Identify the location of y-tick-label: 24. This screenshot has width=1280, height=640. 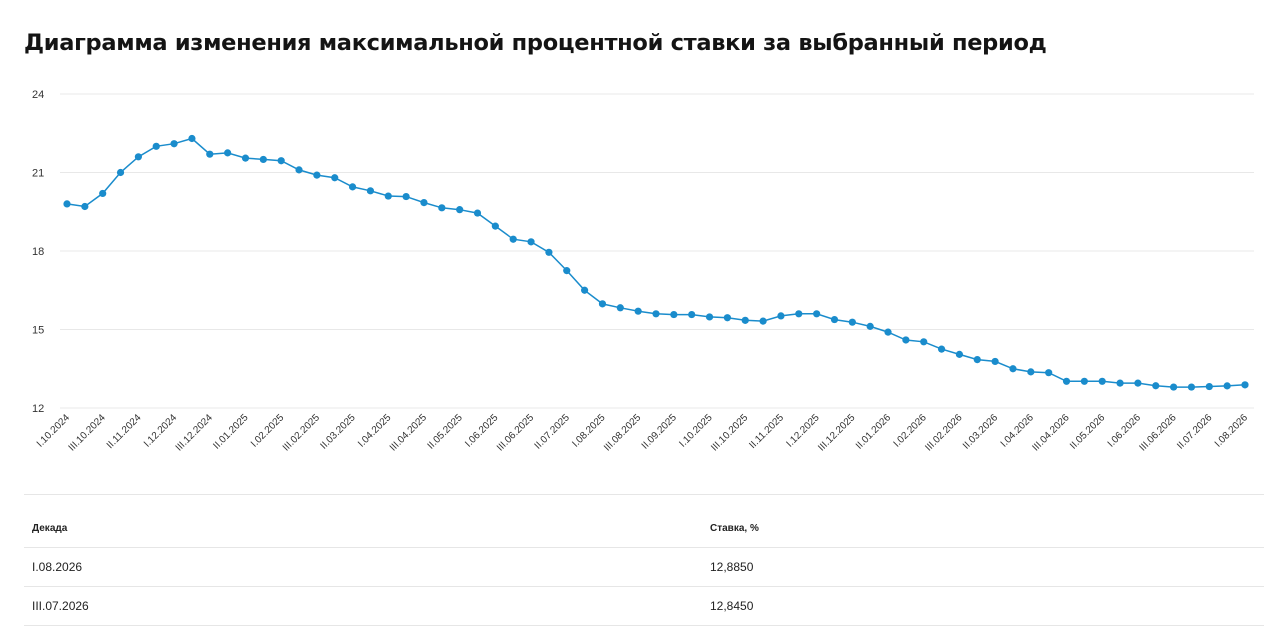
(38, 95).